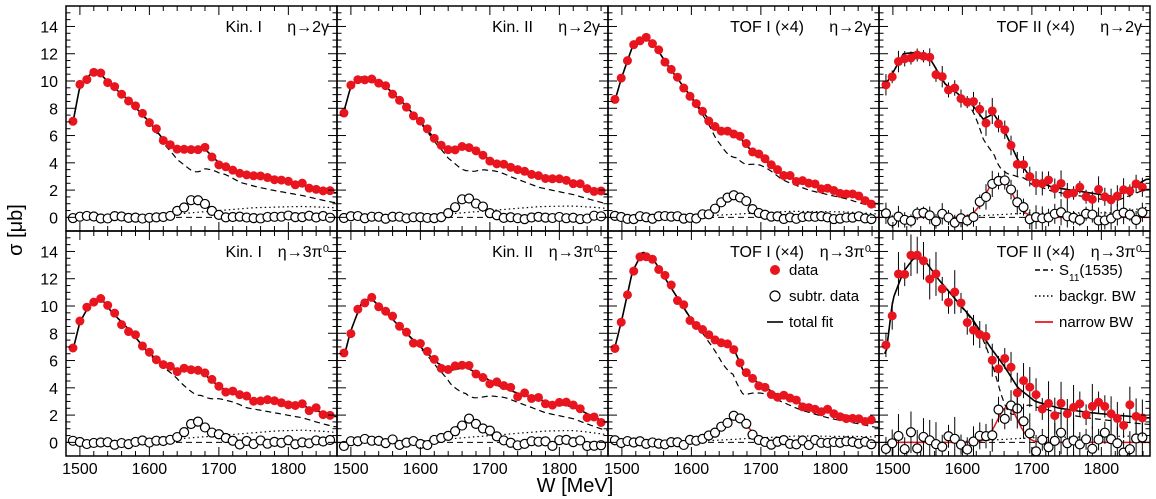 The image size is (1156, 499). I want to click on panel-reaction: η→2γ, so click(308, 27).